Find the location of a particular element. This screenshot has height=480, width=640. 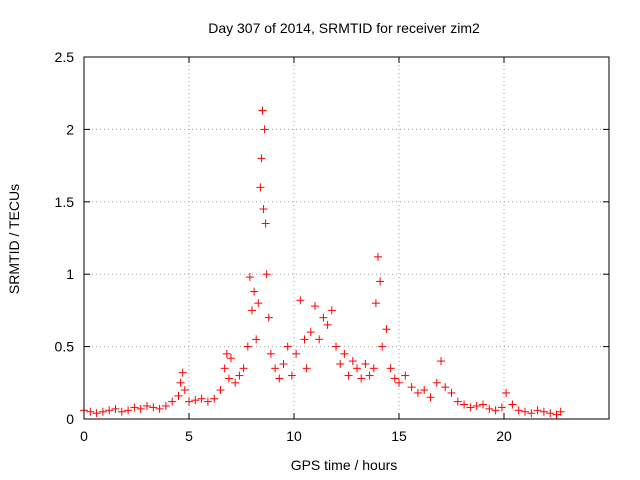

x-tick-label: 10 is located at coordinates (294, 436).